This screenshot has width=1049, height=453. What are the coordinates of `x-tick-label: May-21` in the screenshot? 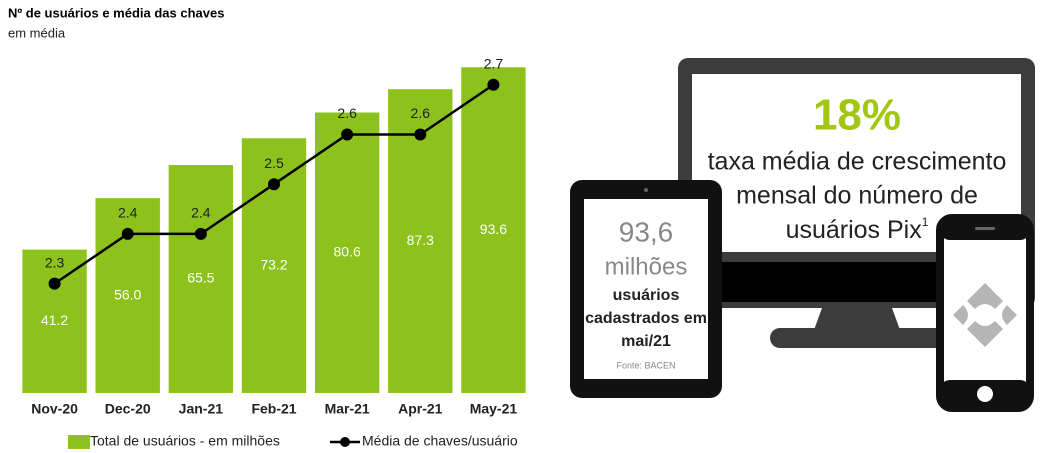 It's located at (494, 409).